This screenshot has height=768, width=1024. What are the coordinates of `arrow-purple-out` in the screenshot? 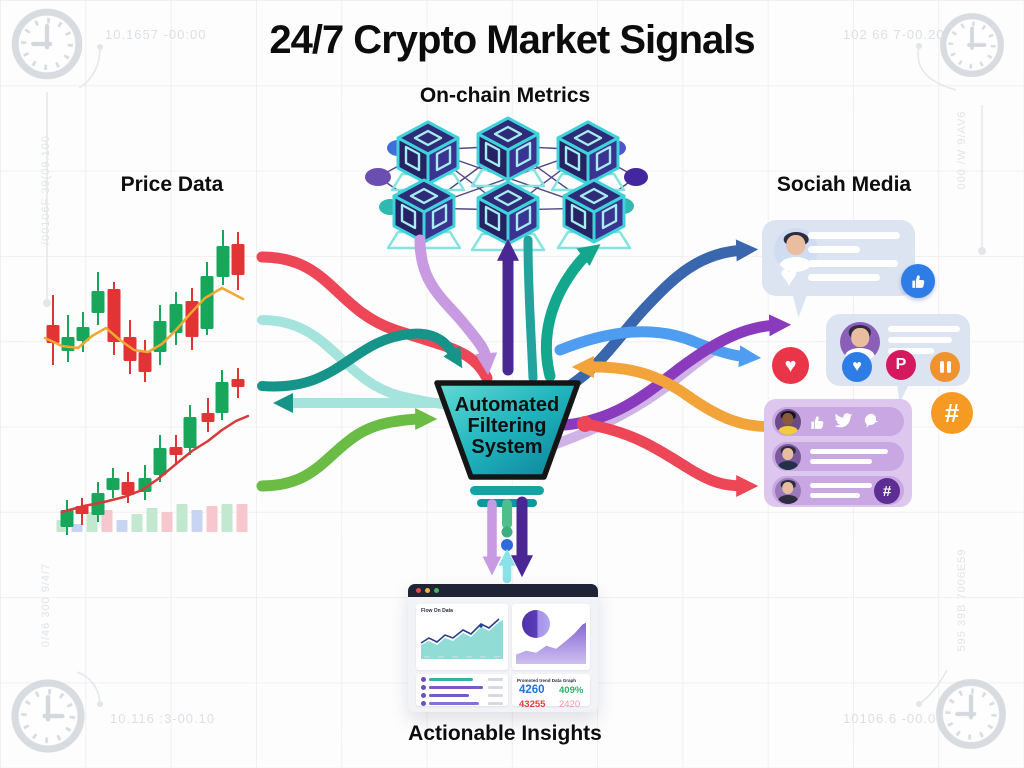 It's located at (675, 372).